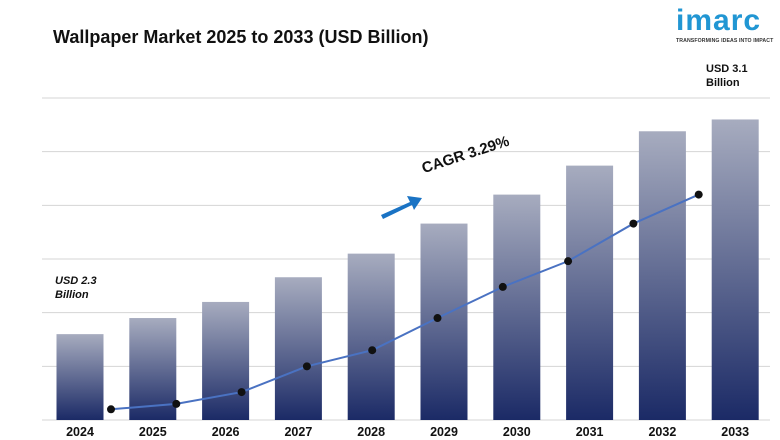 The width and height of the screenshot is (780, 440). I want to click on imarc-logo: imarc TRANSFORMING IDEAS INTO IMPACT, so click(726, 24).